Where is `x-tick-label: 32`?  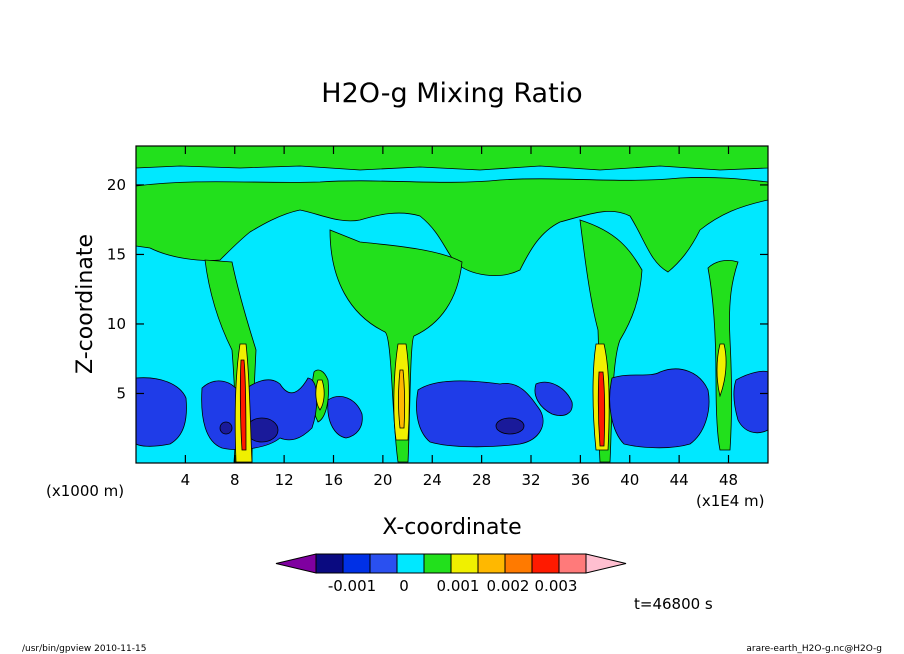 x-tick-label: 32 is located at coordinates (530, 480).